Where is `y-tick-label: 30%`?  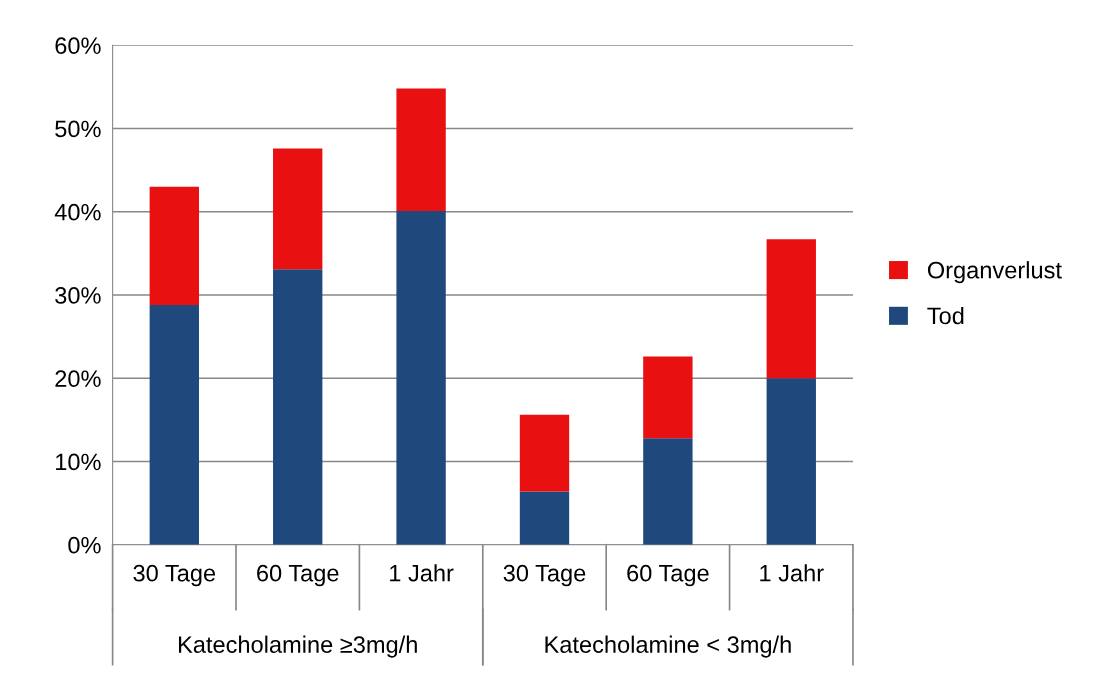
y-tick-label: 30% is located at coordinates (78, 295).